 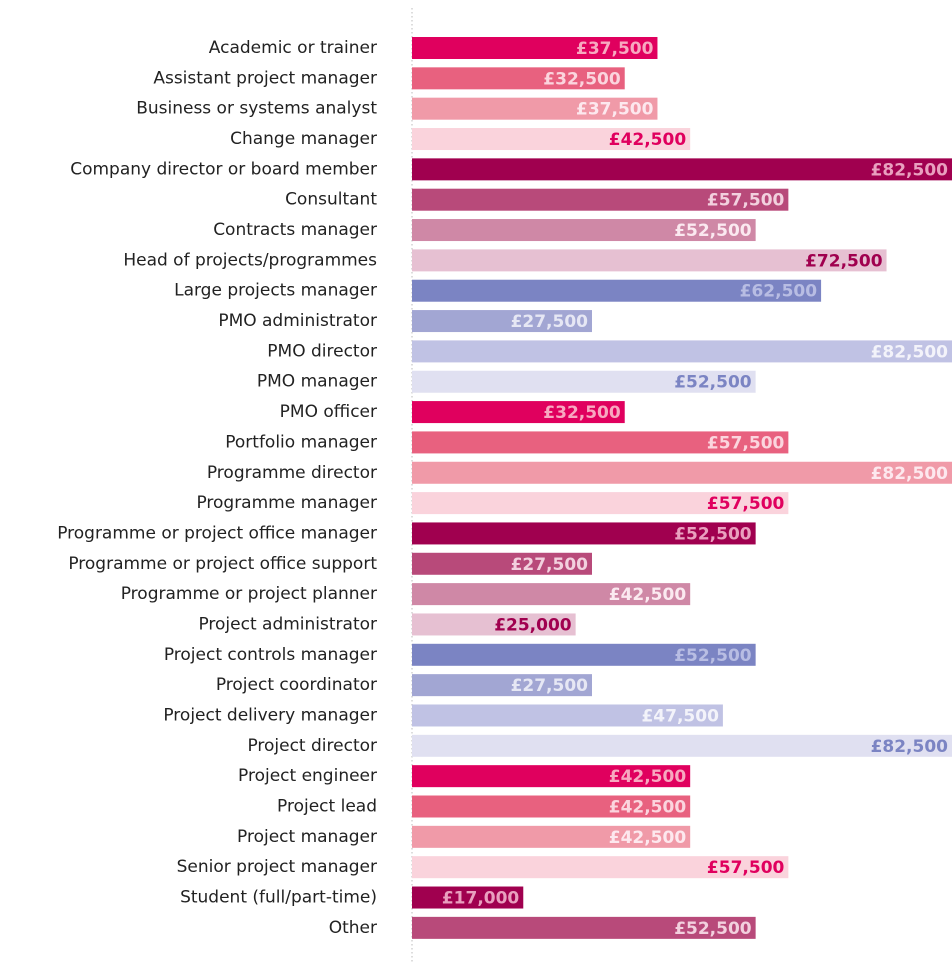 I want to click on category-label: Project lead, so click(x=327, y=807).